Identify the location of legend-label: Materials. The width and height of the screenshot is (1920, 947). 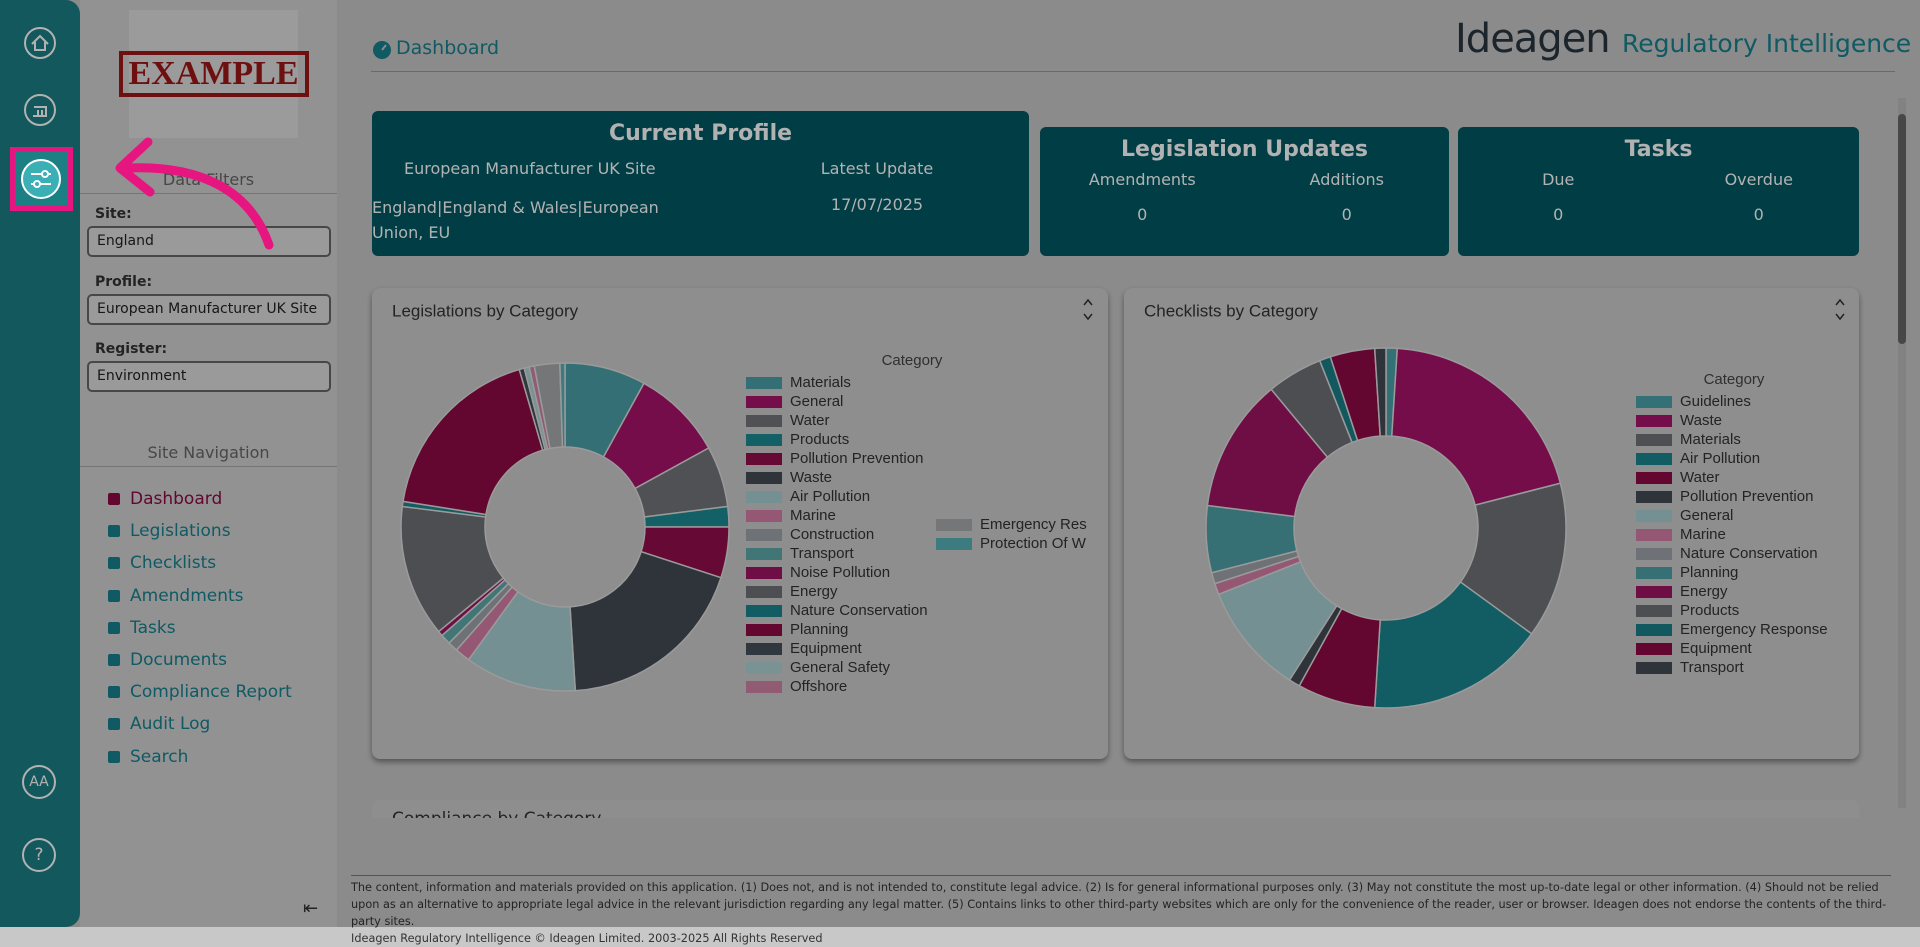
(1710, 439).